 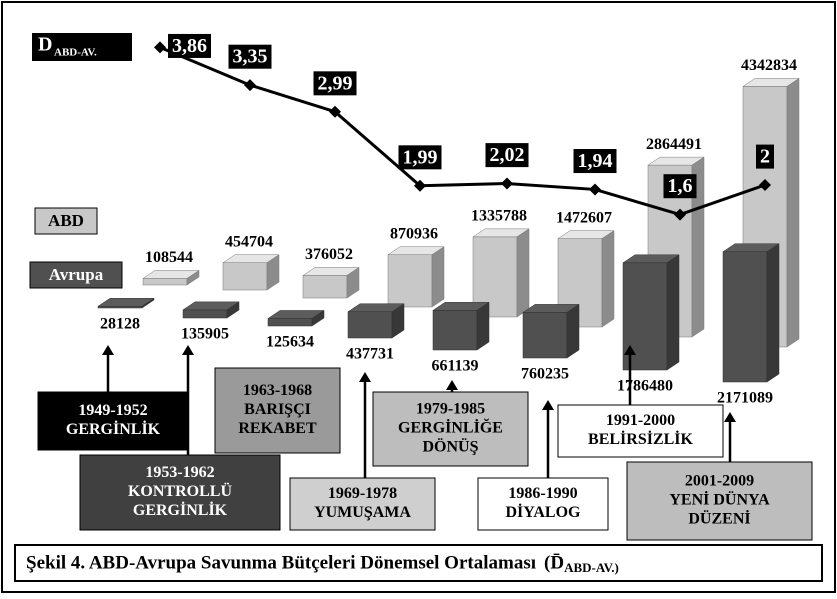 What do you see at coordinates (414, 233) in the screenshot?
I see `data-label: 870936` at bounding box center [414, 233].